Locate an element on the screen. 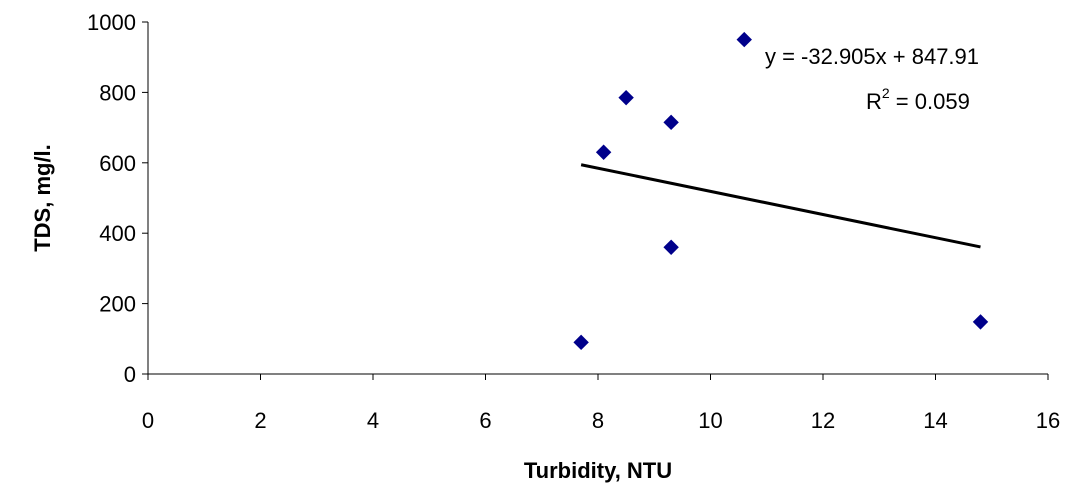 This screenshot has height=494, width=1089. r-squared-prefix: R is located at coordinates (874, 101).